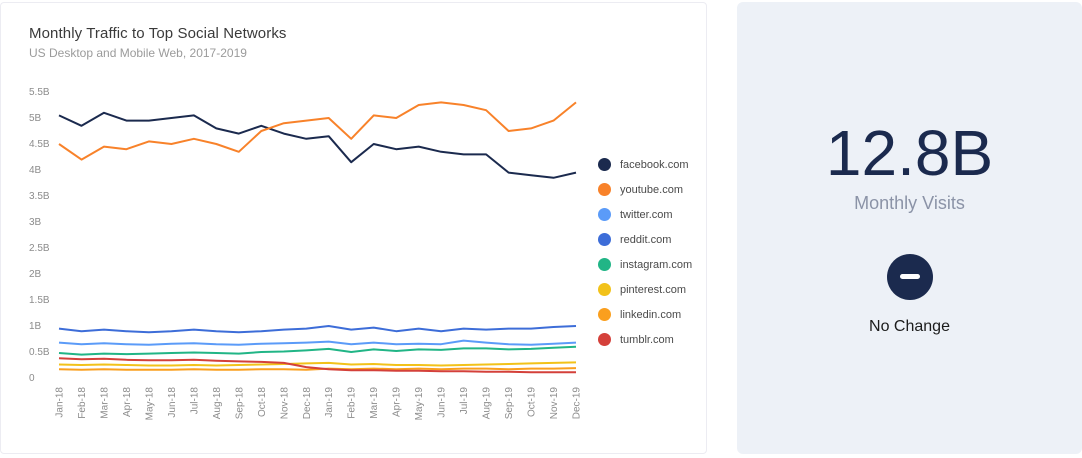 The height and width of the screenshot is (458, 1082). I want to click on legend-label: tumblr.com, so click(647, 339).